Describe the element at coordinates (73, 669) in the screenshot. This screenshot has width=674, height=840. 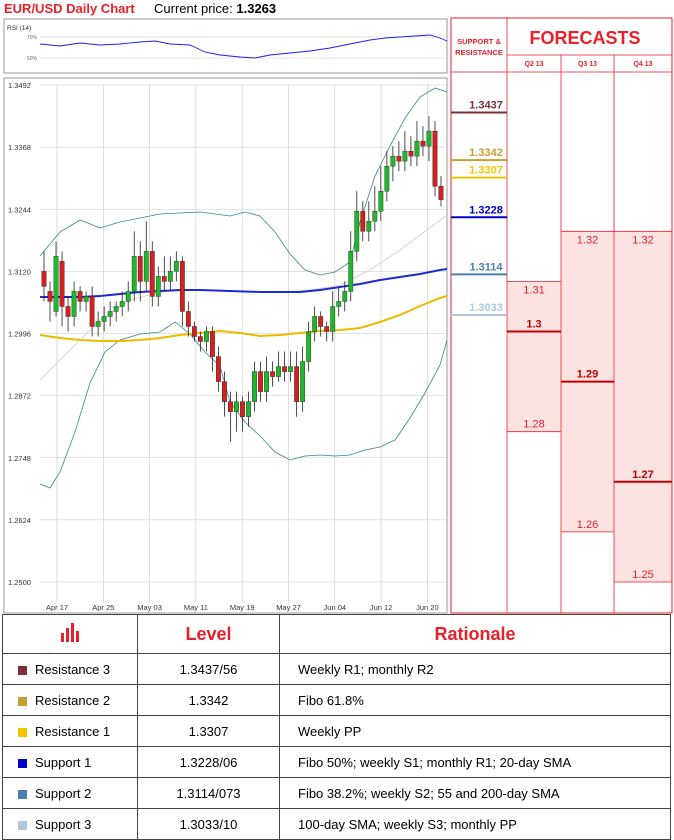
I see `level-name: Resistance 3` at that location.